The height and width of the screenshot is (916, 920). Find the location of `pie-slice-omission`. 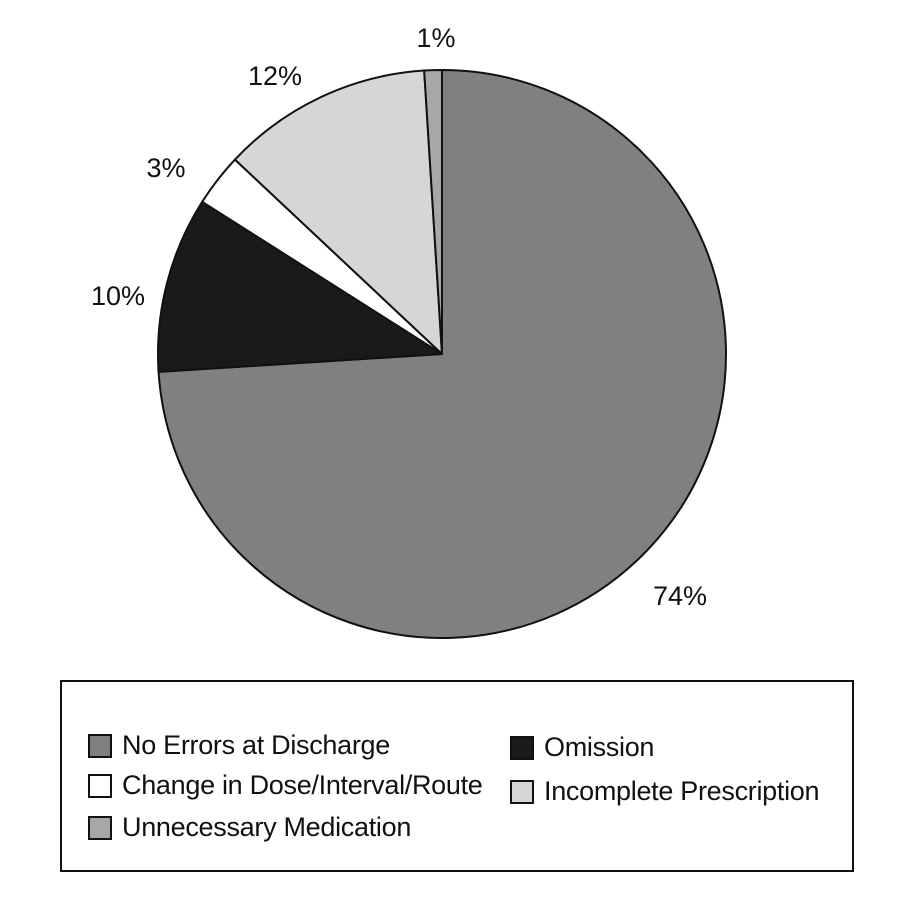

pie-slice-omission is located at coordinates (300, 286).